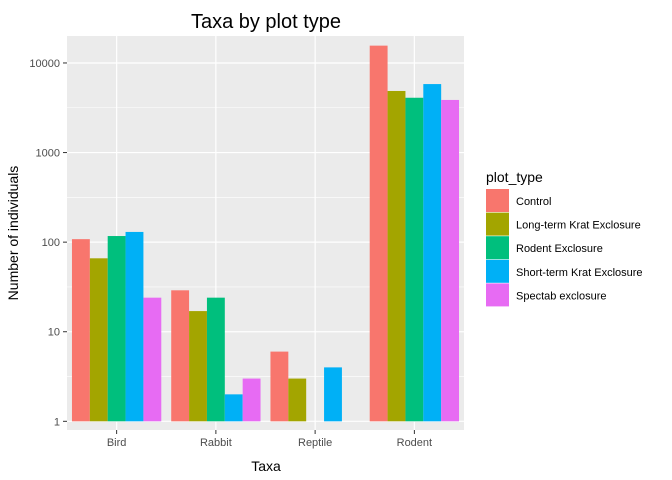  Describe the element at coordinates (514, 177) in the screenshot. I see `legend-title: plot_type` at that location.